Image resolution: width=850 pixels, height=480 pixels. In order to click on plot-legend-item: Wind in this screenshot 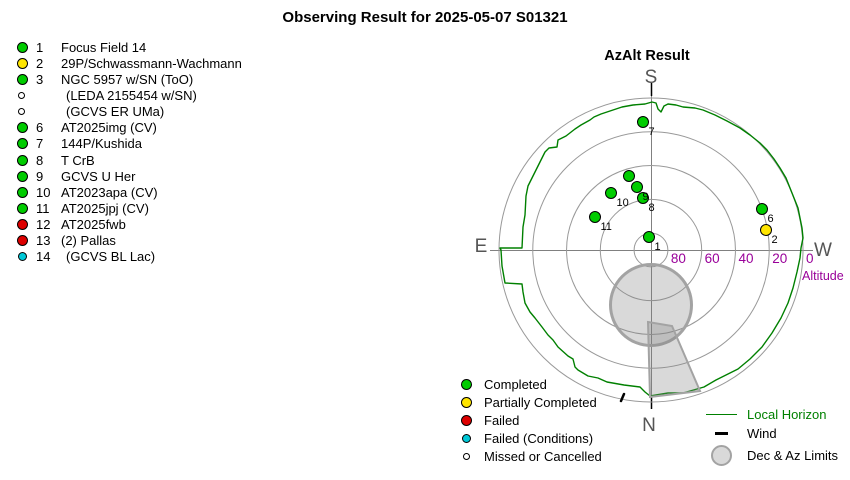, I will do `click(768, 433)`.